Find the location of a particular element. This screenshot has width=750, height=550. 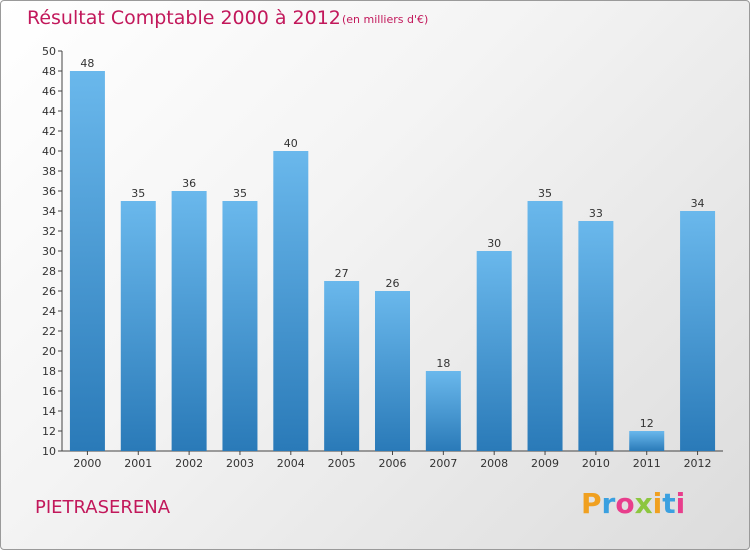

y-tick-label: 14 is located at coordinates (49, 411).